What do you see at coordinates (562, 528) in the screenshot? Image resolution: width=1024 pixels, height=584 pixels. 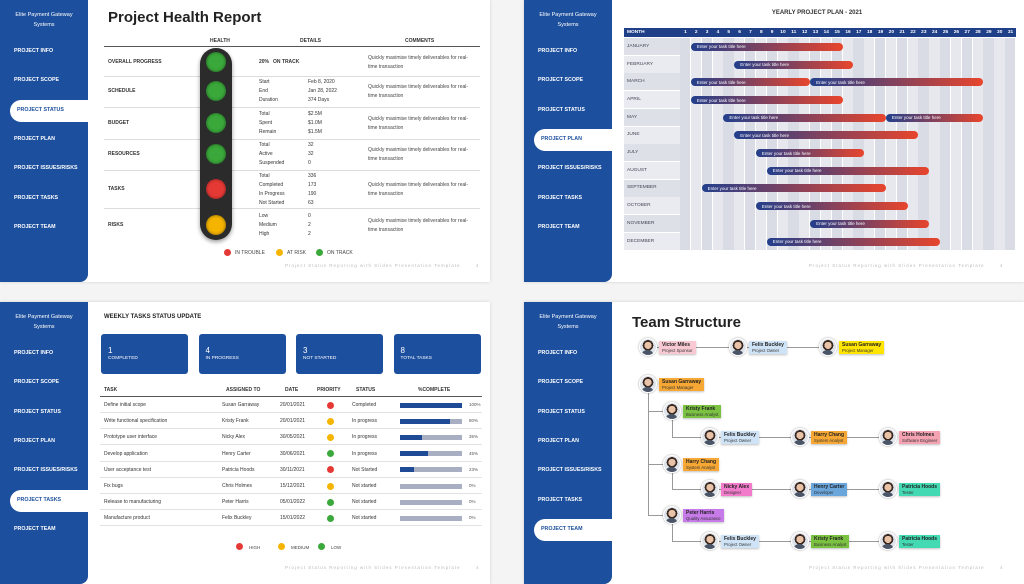 I see `menu-item-active: PROJECT TEAM` at bounding box center [562, 528].